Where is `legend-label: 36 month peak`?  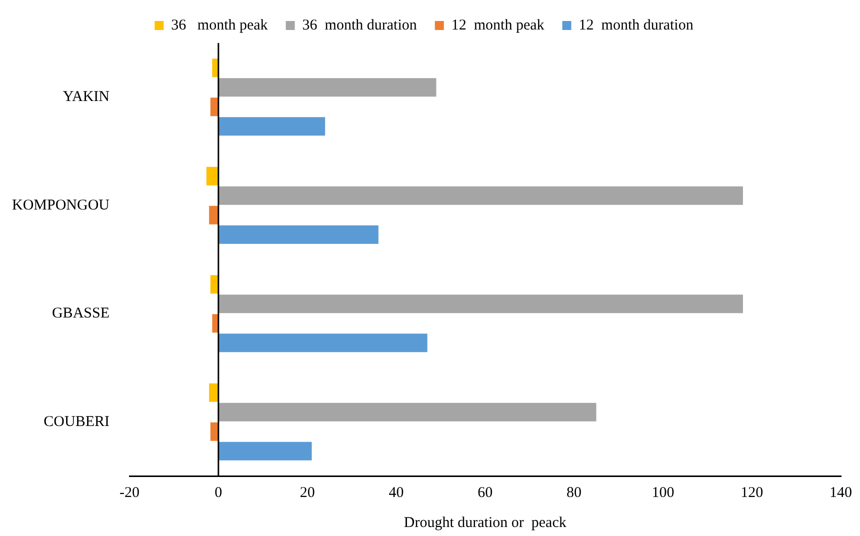
legend-label: 36 month peak is located at coordinates (219, 25).